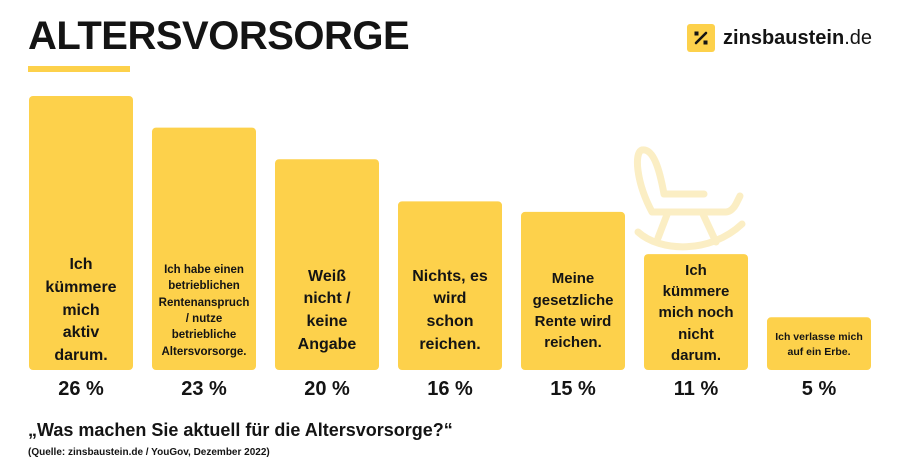  I want to click on bar-value-label: 15 %, so click(573, 389).